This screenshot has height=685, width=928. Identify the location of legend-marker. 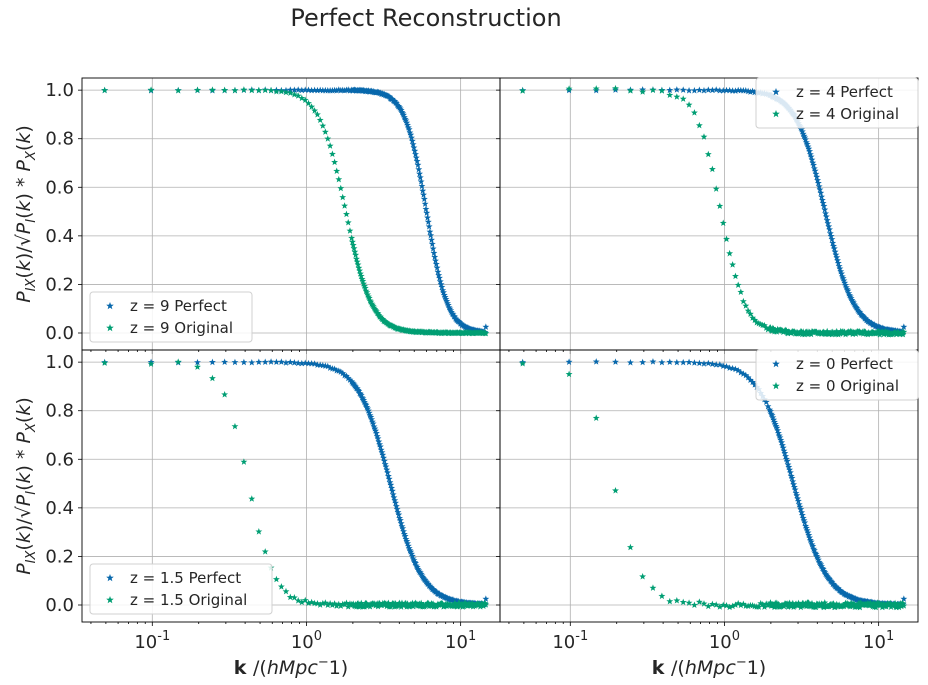
(110, 306).